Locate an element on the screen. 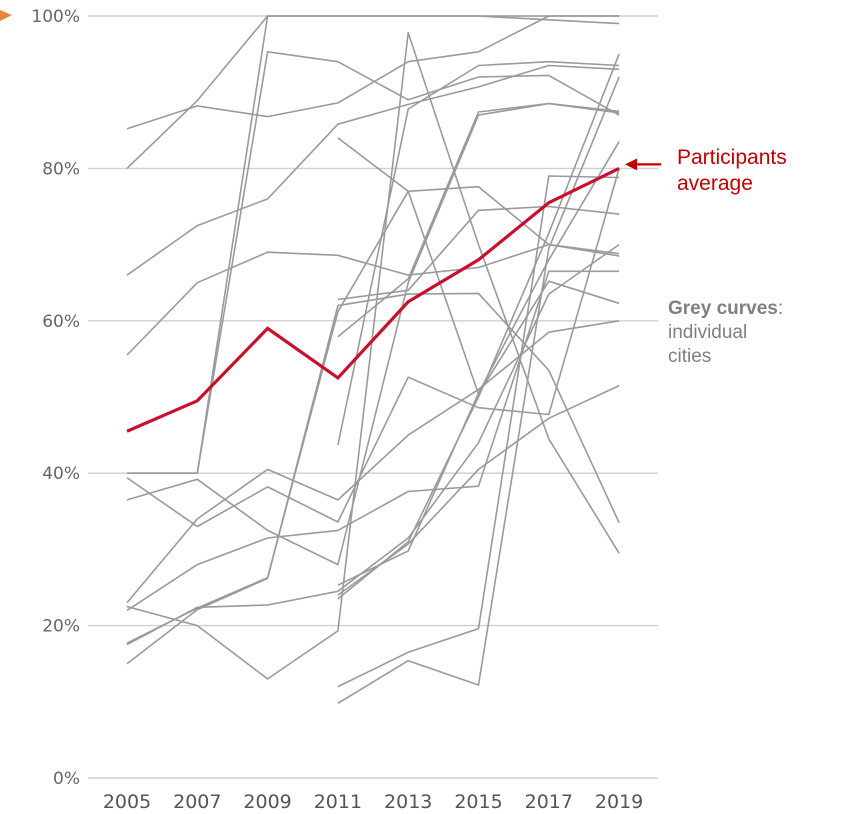  x-tick-label: 2007 is located at coordinates (197, 802).